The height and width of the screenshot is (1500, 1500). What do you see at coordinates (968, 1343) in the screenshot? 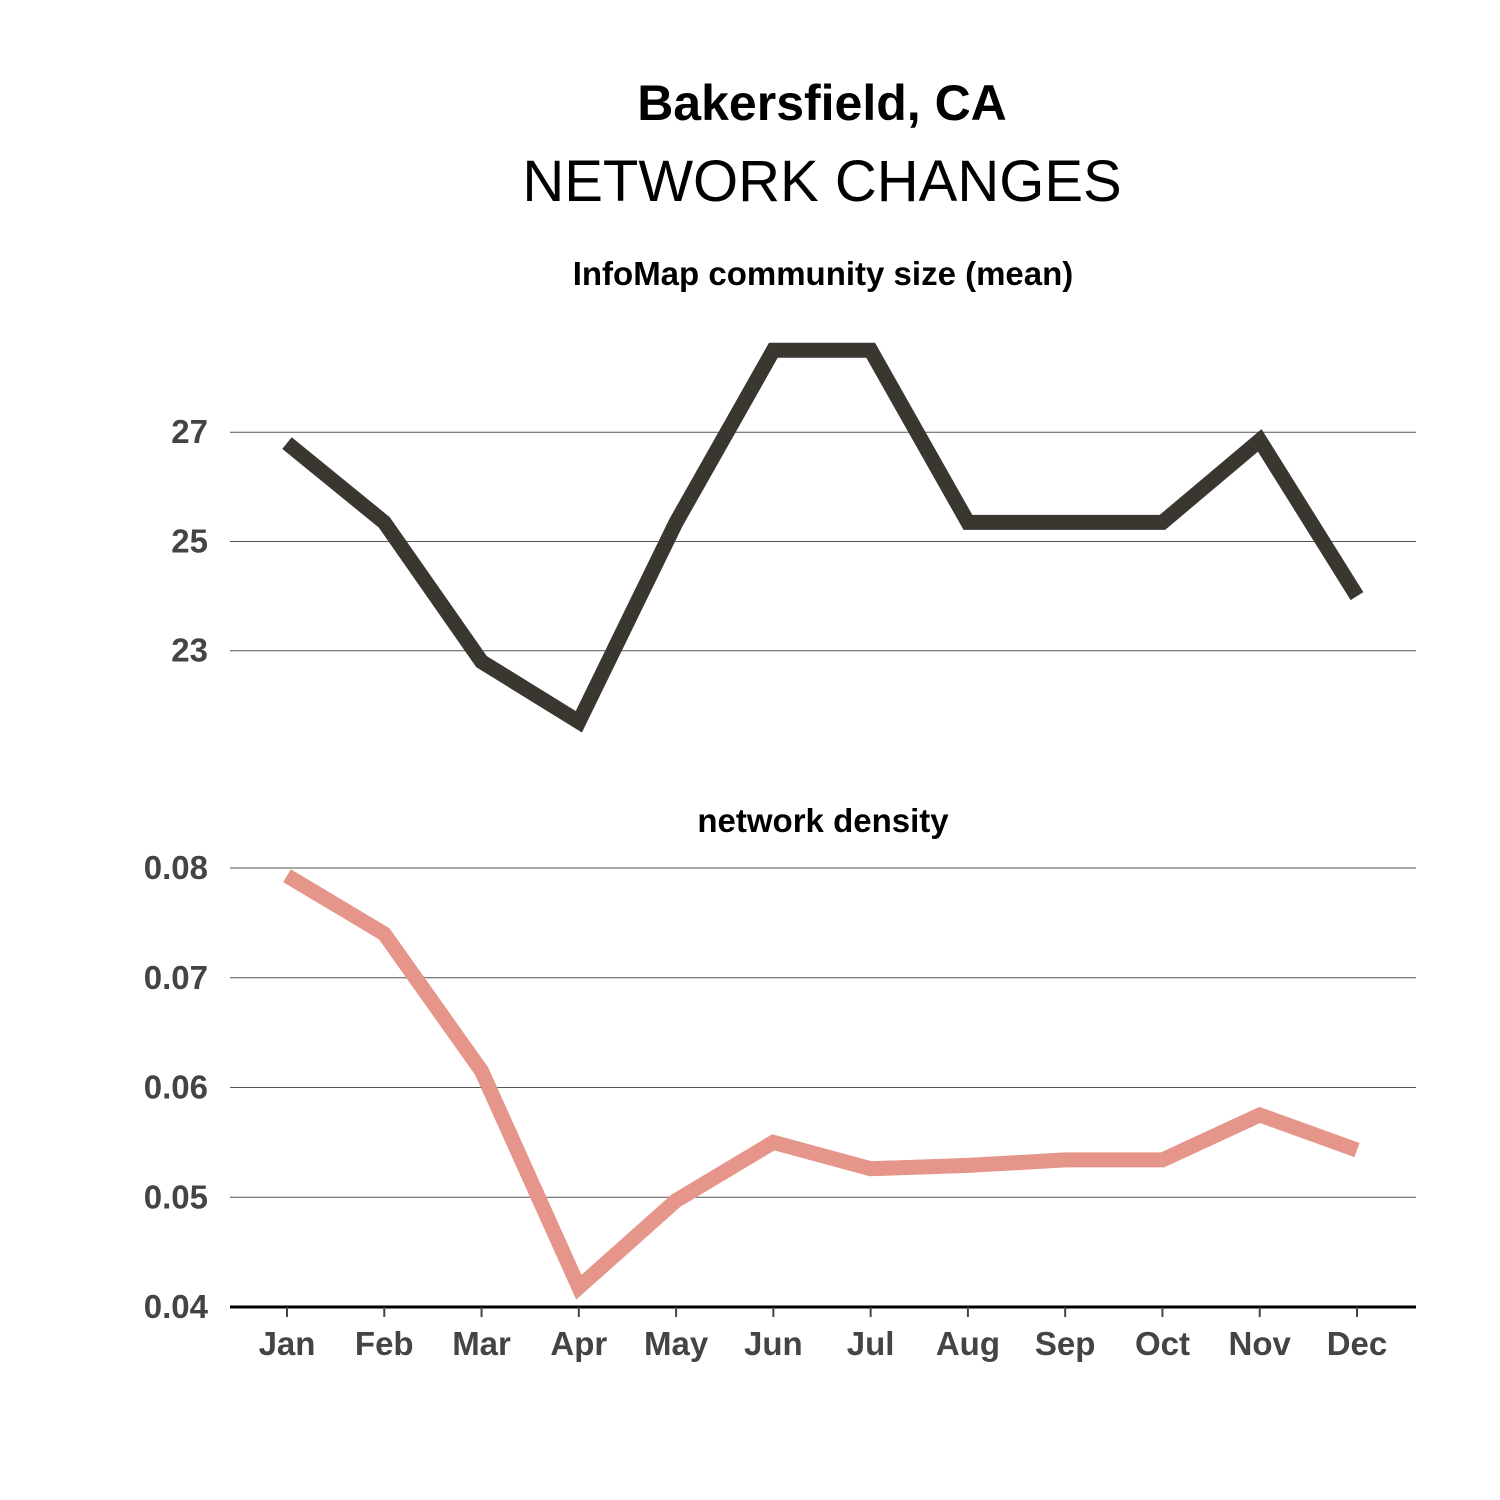
I see `x-tick-label-7: Aug` at bounding box center [968, 1343].